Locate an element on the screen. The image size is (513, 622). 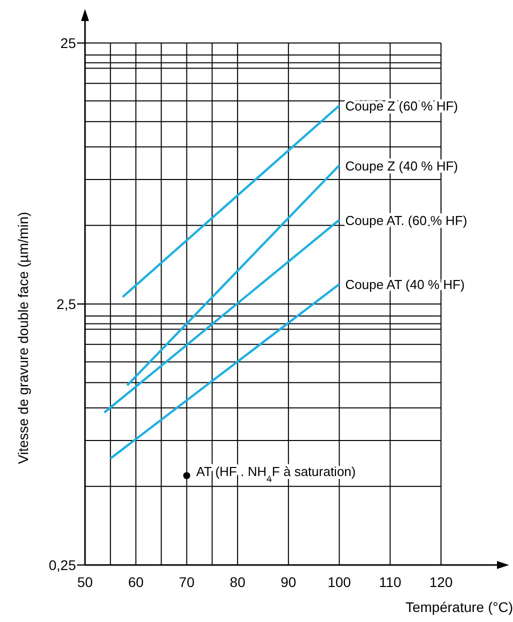
y-axis-title: Vitesse de gravure double face (µm/min) is located at coordinates (22, 338).